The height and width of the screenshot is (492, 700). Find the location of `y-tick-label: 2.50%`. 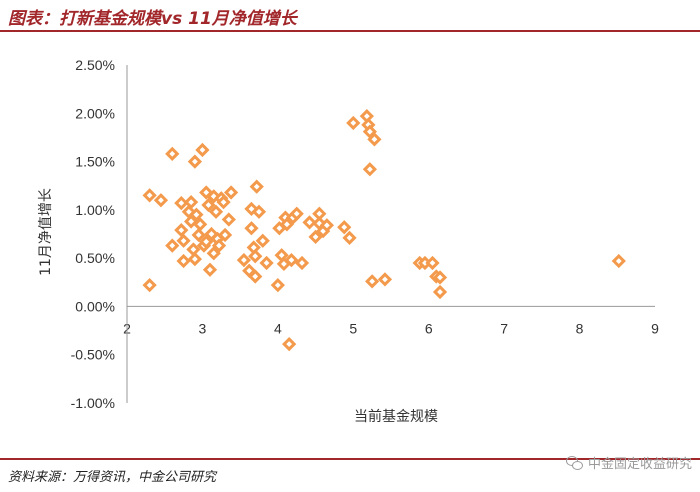

y-tick-label: 2.50% is located at coordinates (95, 65).